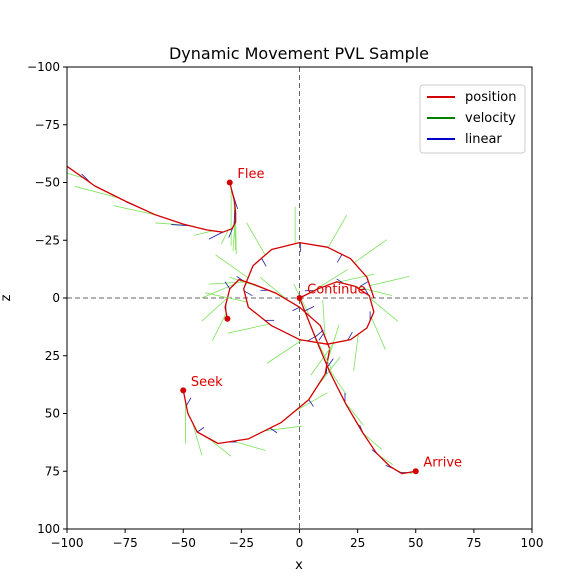 Image resolution: width=564 pixels, height=587 pixels. Describe the element at coordinates (52, 356) in the screenshot. I see `y-tick-label: 25` at that location.